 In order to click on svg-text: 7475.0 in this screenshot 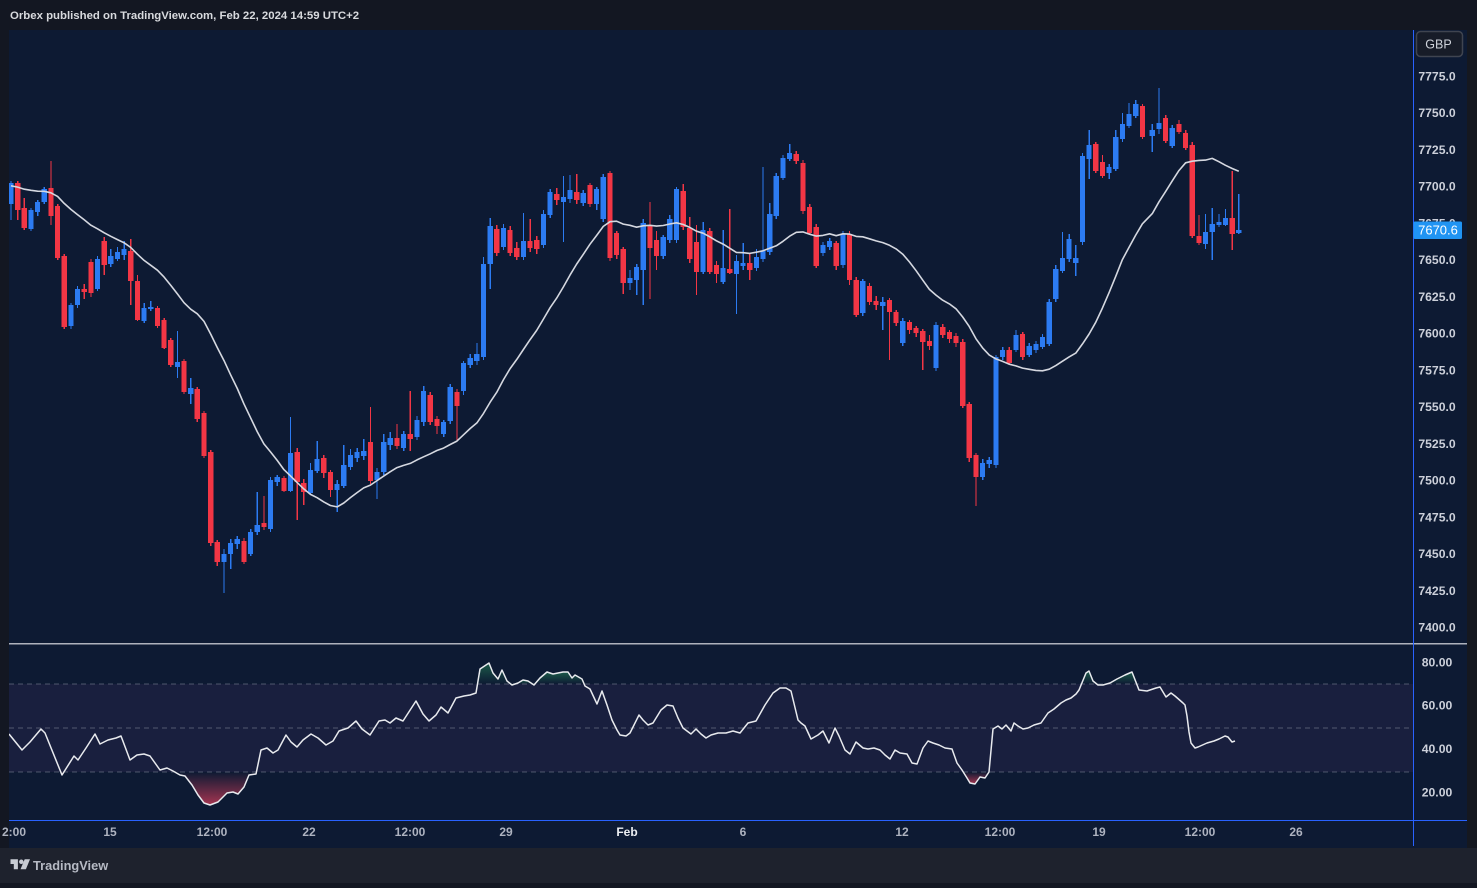, I will do `click(1436, 517)`.